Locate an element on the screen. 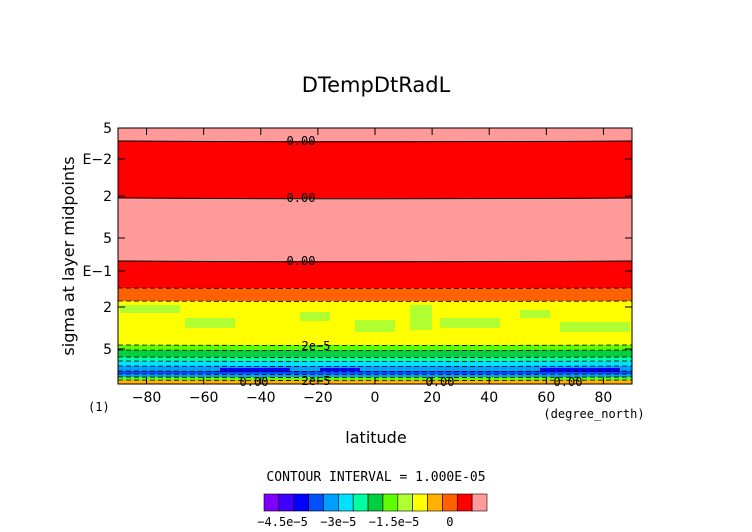 The height and width of the screenshot is (532, 752). colorbar-tick-label: 0 is located at coordinates (449, 522).